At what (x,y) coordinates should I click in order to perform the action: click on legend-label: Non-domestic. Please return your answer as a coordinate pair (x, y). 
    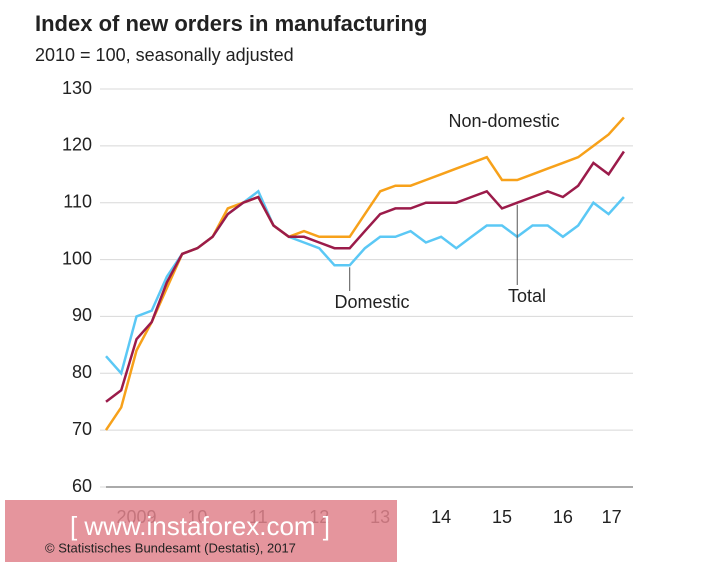
    Looking at the image, I should click on (503, 121).